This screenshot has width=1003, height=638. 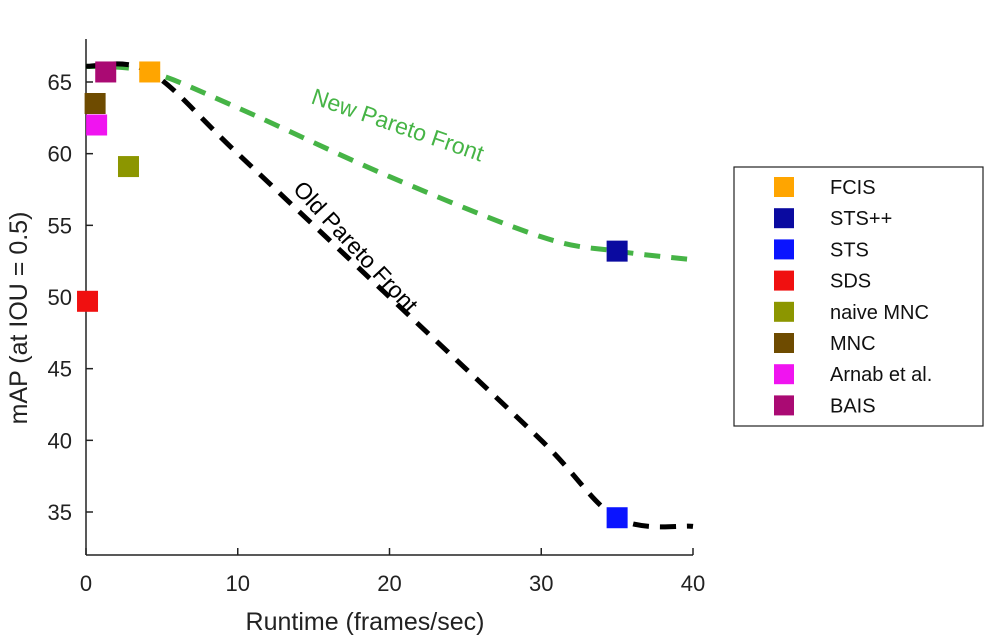 I want to click on legend-swatch-naive-mnc, so click(x=784, y=311).